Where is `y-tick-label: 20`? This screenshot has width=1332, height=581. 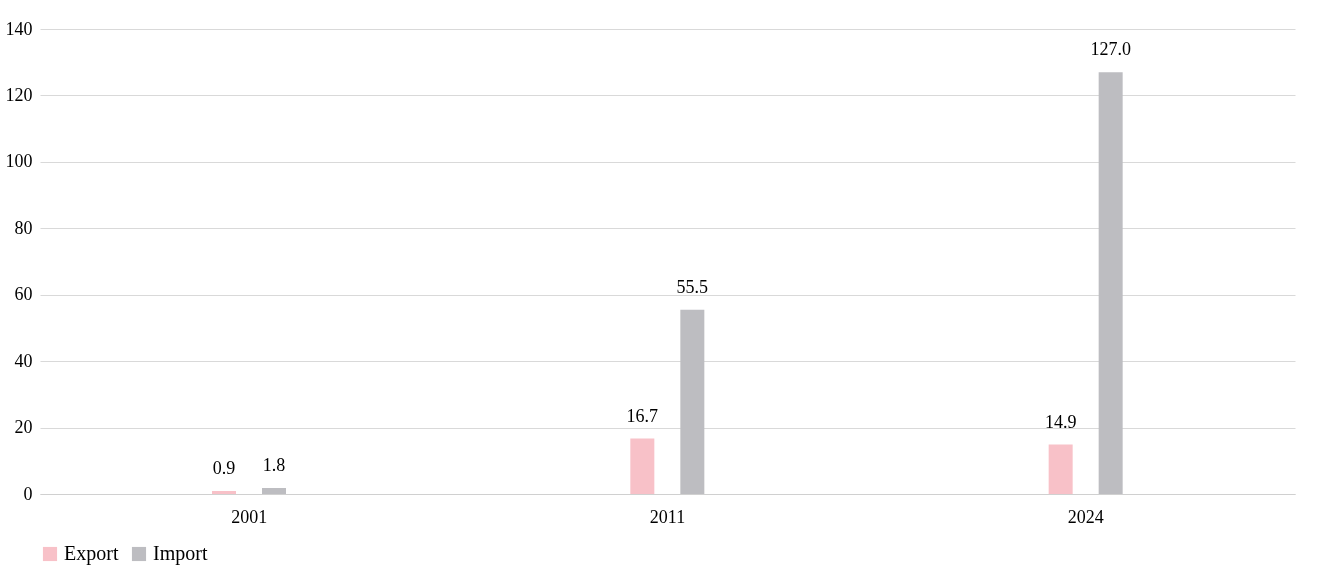 y-tick-label: 20 is located at coordinates (23, 427).